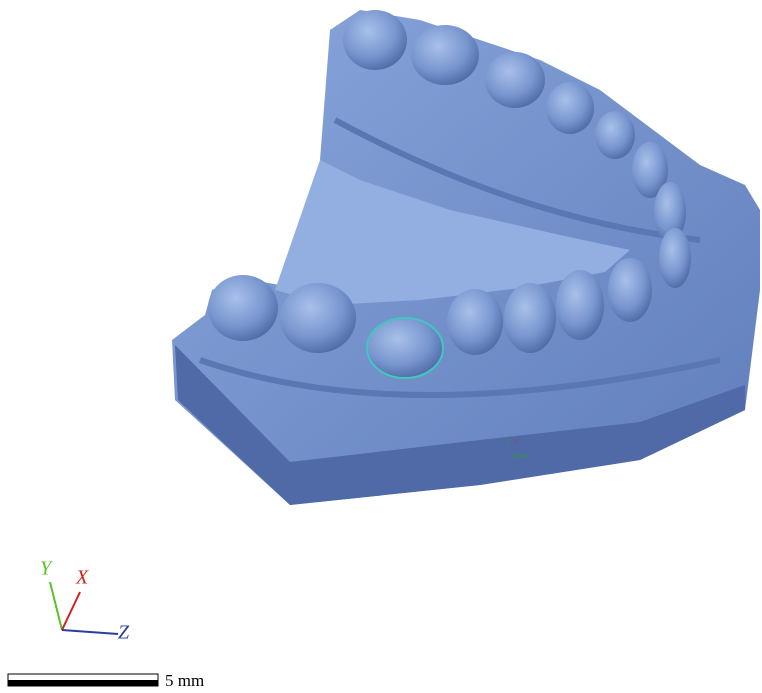  What do you see at coordinates (405, 348) in the screenshot?
I see `prepared-tooth` at bounding box center [405, 348].